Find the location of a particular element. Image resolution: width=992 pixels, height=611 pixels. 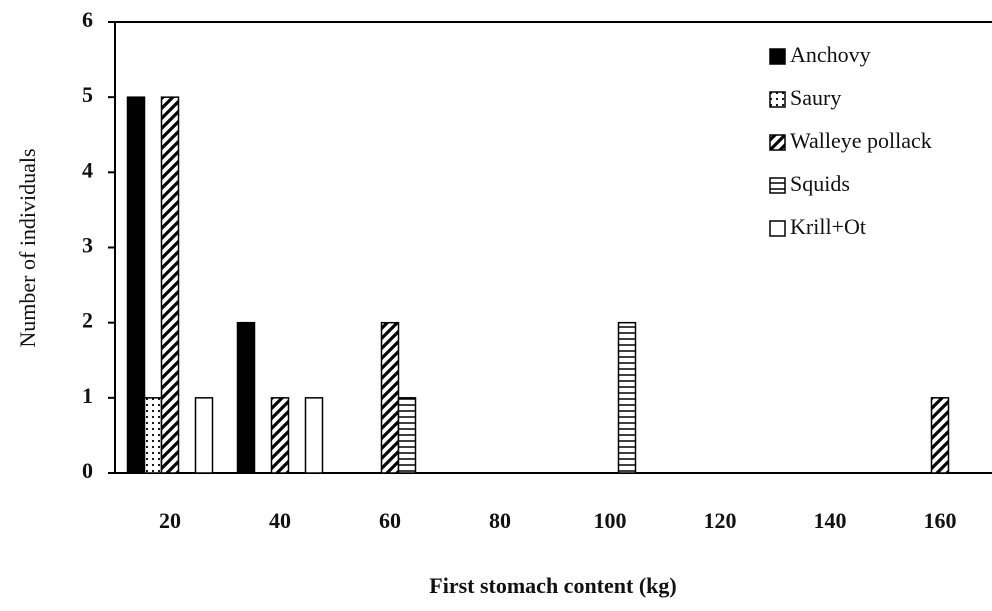

y-tick-label: 0 is located at coordinates (87, 470).